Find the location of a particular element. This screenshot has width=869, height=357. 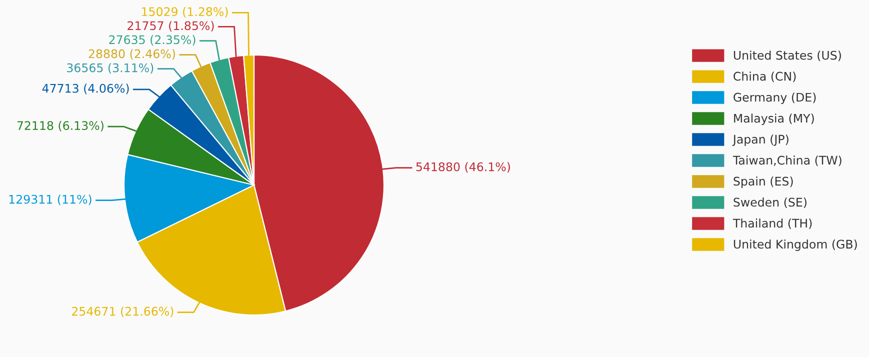

legend-label: United Kingdom (GB) is located at coordinates (795, 245).